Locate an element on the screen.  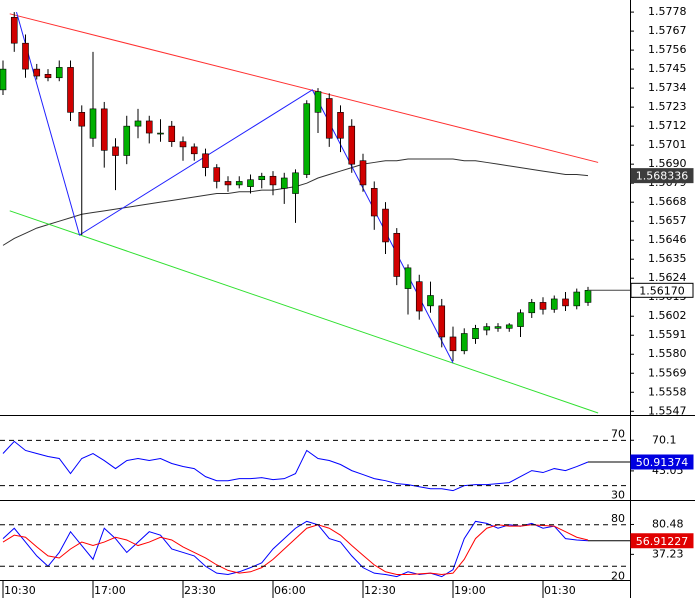
value-box: 1.568336 is located at coordinates (662, 176).